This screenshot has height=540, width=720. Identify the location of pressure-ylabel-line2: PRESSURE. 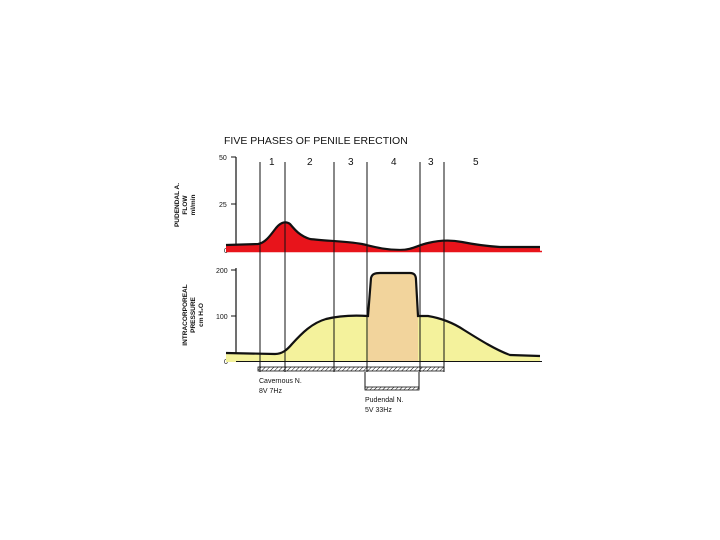
(193, 314).